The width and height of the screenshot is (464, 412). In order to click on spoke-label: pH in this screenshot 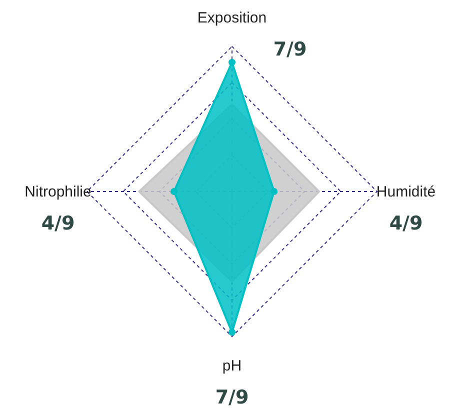, I will do `click(232, 366)`.